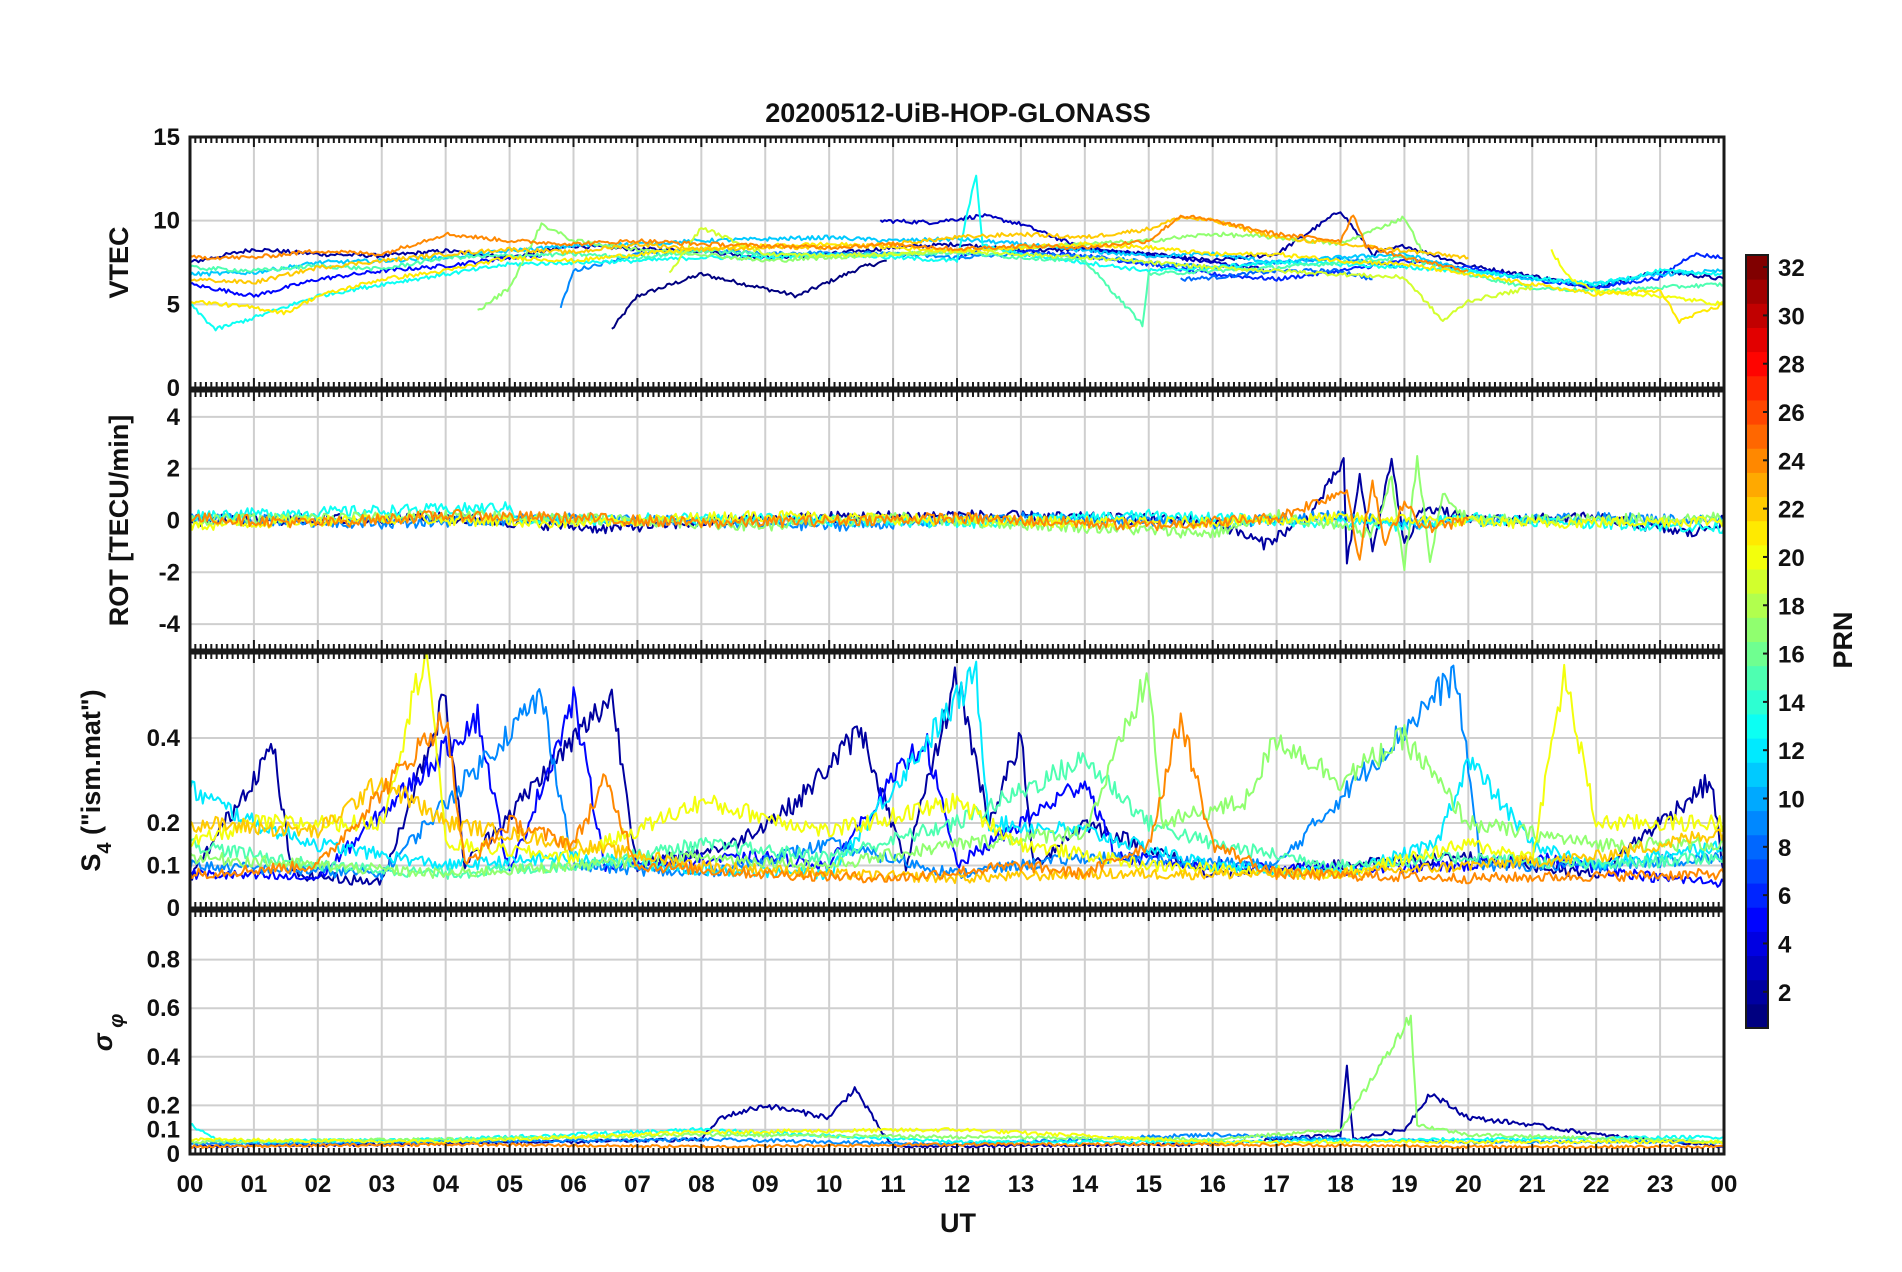  Describe the element at coordinates (254, 1184) in the screenshot. I see `x-tick-label: 01` at that location.